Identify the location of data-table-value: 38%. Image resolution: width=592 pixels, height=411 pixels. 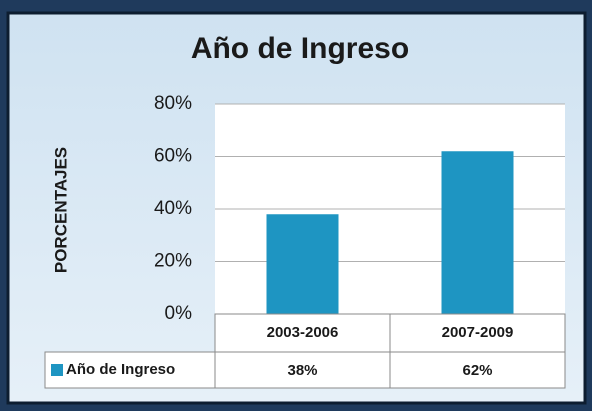
(302, 370).